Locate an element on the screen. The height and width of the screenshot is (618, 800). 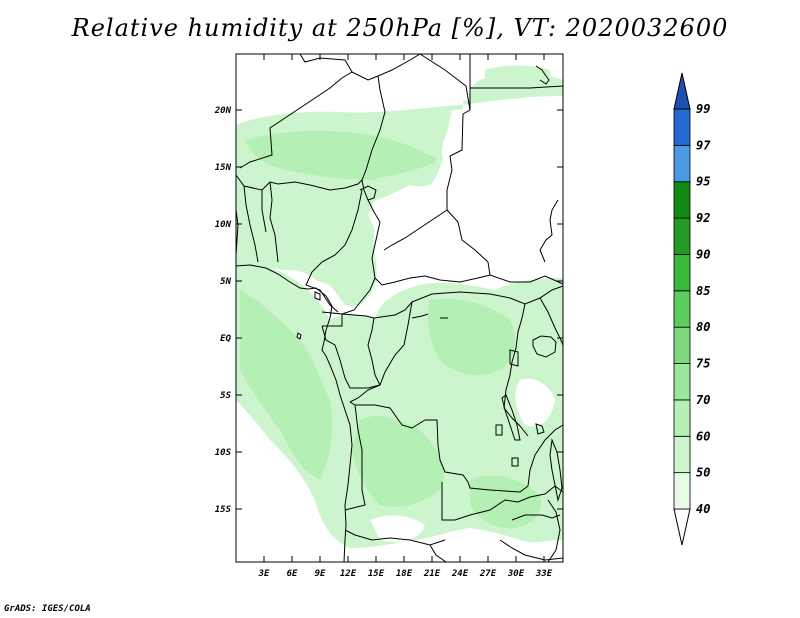
lat-tick: 10N is located at coordinates (389, 225).